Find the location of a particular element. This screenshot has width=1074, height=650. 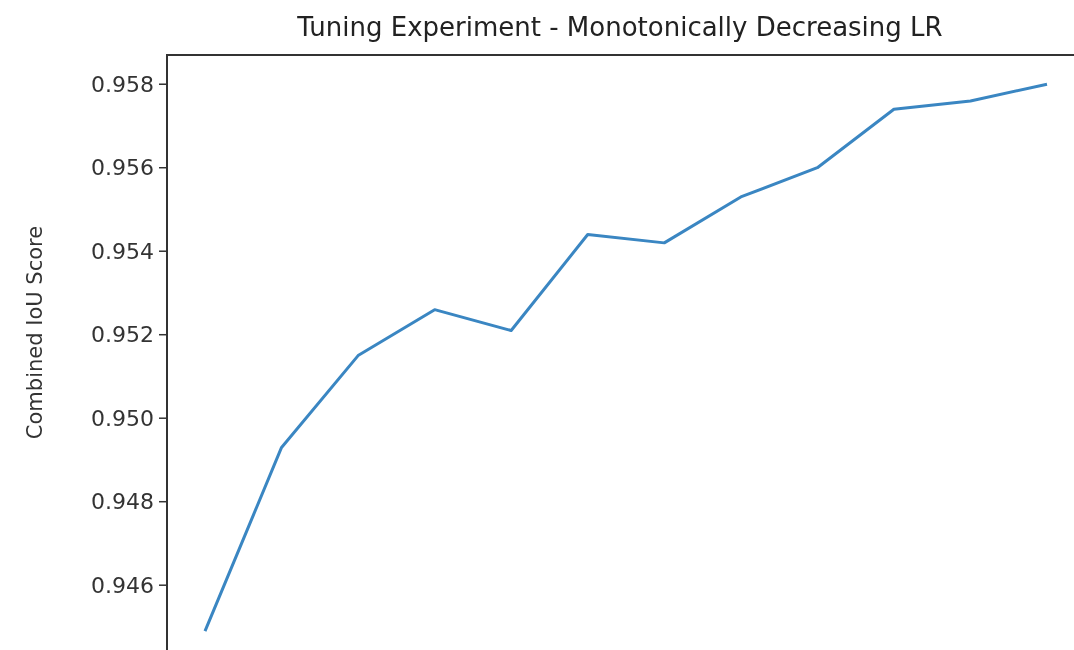

y-axis-title: Combined IoU Score is located at coordinates (35, 332).